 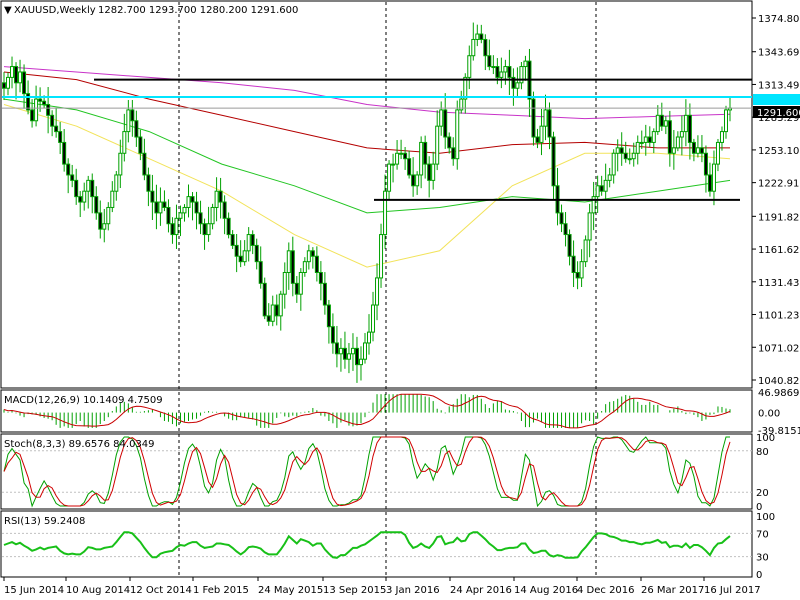 What do you see at coordinates (221, 590) in the screenshot?
I see `time-axis-label: 1 Feb 2015` at bounding box center [221, 590].